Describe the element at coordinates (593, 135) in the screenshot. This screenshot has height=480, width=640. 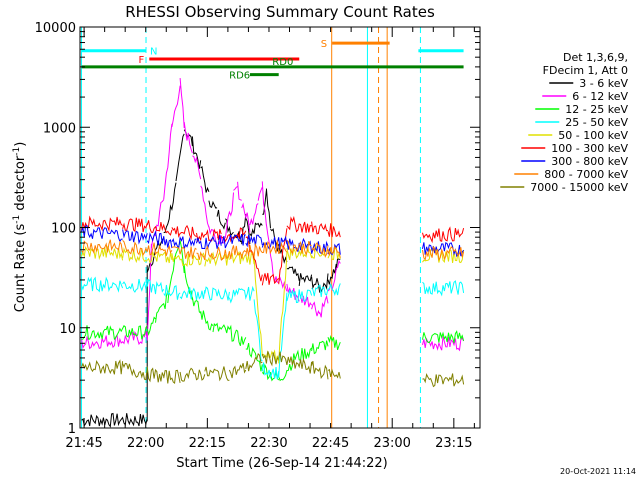
I see `legend-entry-5: 50 - 100 keV` at that location.